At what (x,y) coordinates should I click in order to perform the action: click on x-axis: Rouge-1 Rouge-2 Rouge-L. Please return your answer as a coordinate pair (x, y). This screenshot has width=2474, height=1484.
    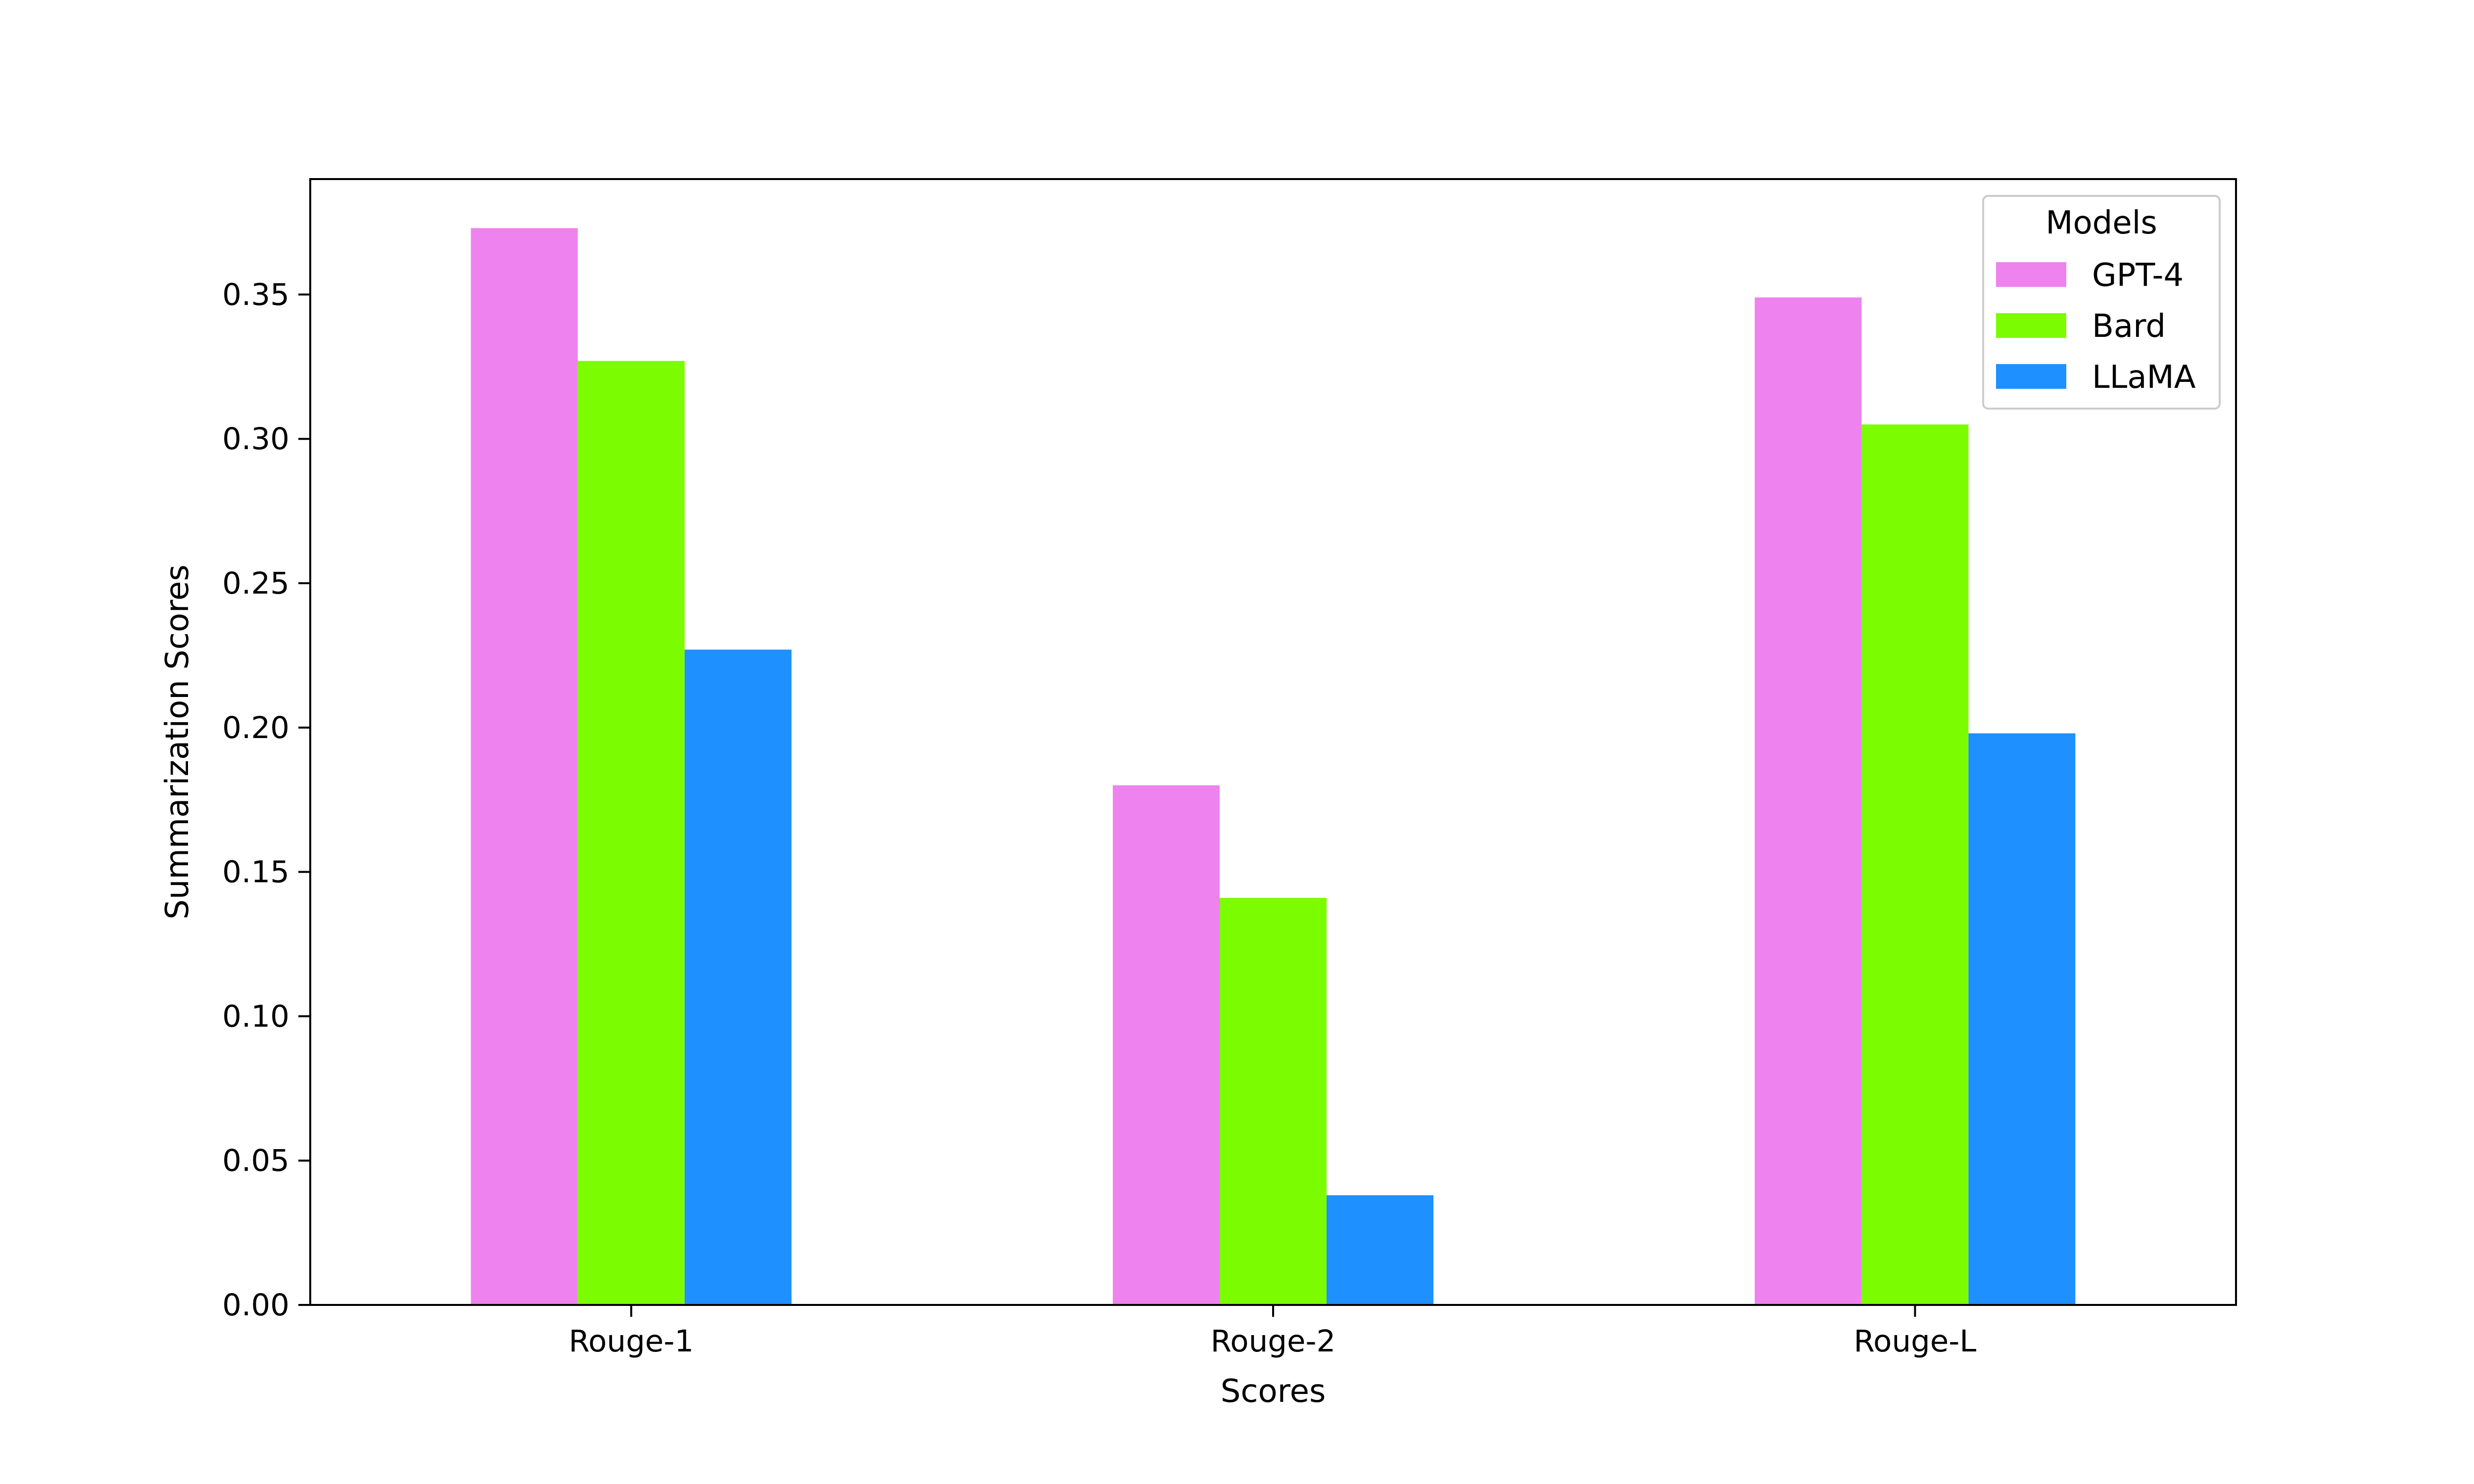
    Looking at the image, I should click on (1273, 1332).